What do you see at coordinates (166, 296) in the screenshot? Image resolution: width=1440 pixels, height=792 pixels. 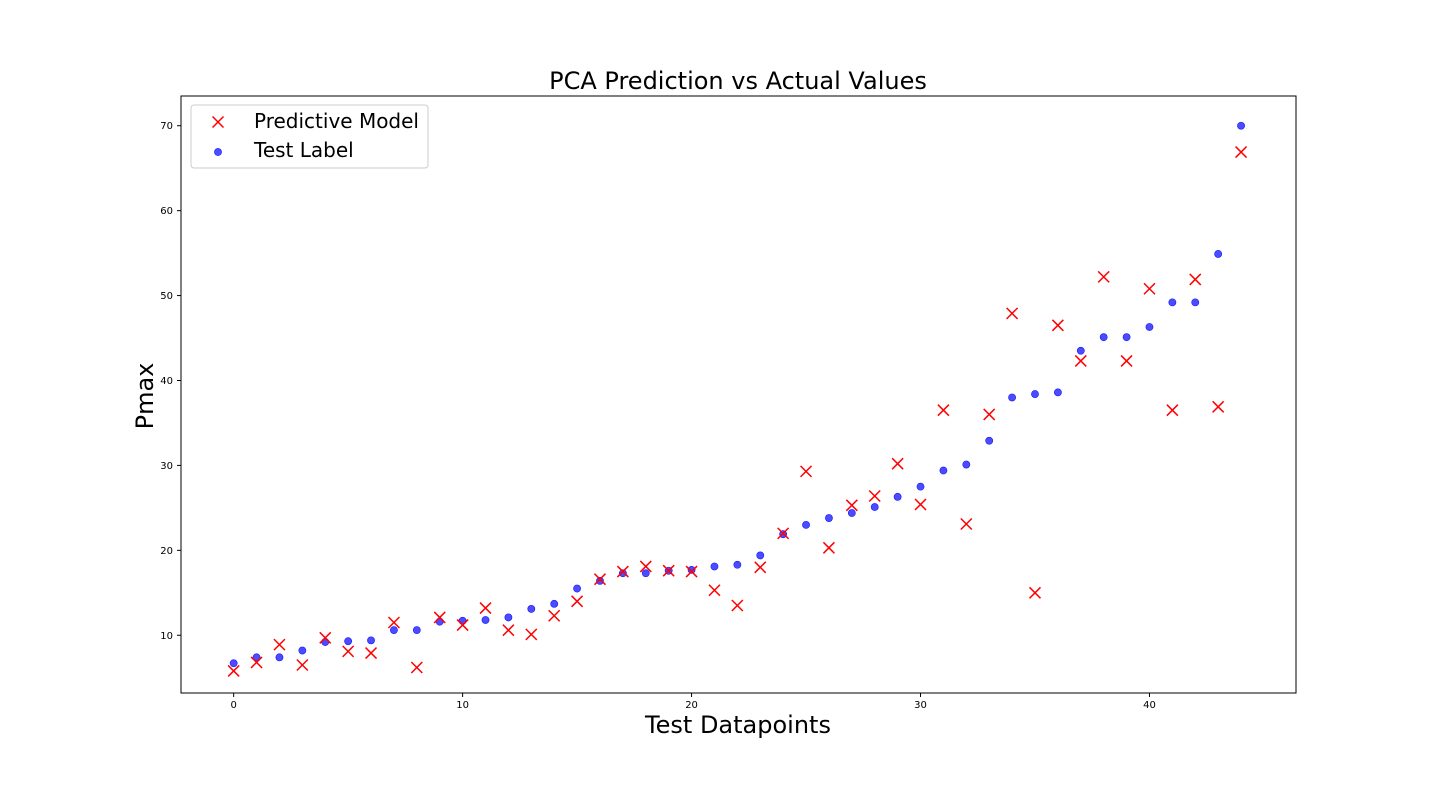 I see `y-tick-label: 50` at bounding box center [166, 296].